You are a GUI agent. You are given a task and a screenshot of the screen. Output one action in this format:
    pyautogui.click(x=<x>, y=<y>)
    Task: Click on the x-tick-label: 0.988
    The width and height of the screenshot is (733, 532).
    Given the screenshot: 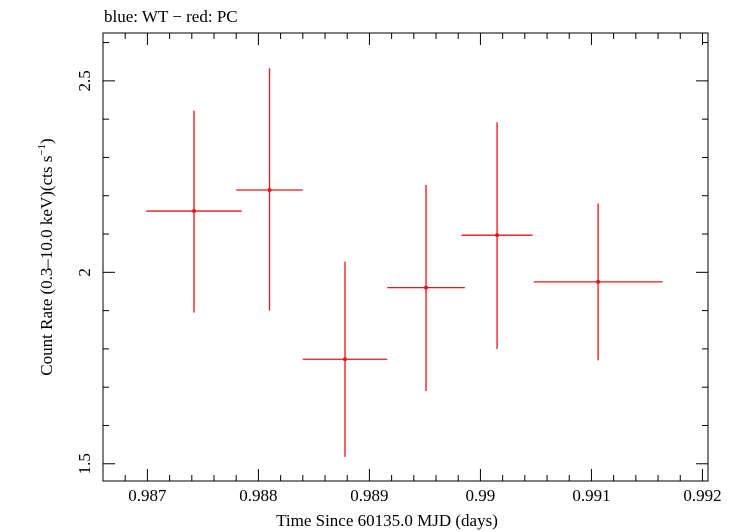 What is the action you would take?
    pyautogui.click(x=258, y=495)
    